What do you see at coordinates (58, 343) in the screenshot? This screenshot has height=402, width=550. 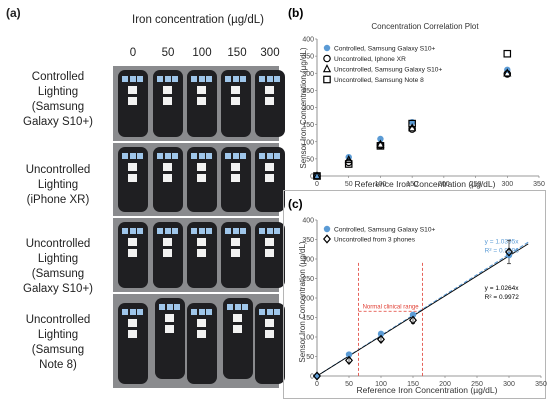 I see `row-label-4: Uncontrolled Lighting (Samsung Note 8)` at bounding box center [58, 343].